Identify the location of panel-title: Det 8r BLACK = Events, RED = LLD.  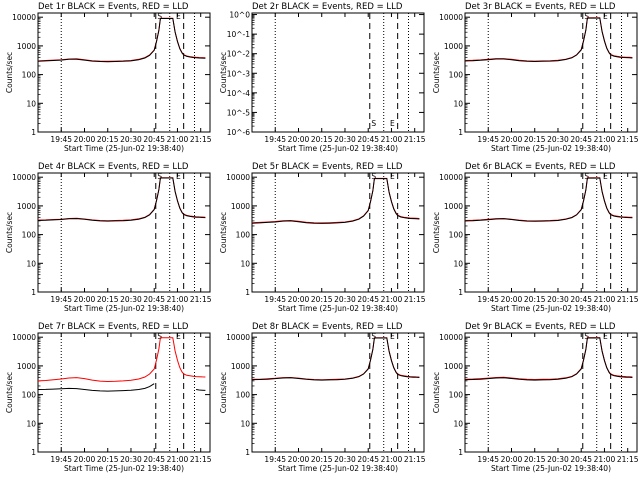
(327, 327).